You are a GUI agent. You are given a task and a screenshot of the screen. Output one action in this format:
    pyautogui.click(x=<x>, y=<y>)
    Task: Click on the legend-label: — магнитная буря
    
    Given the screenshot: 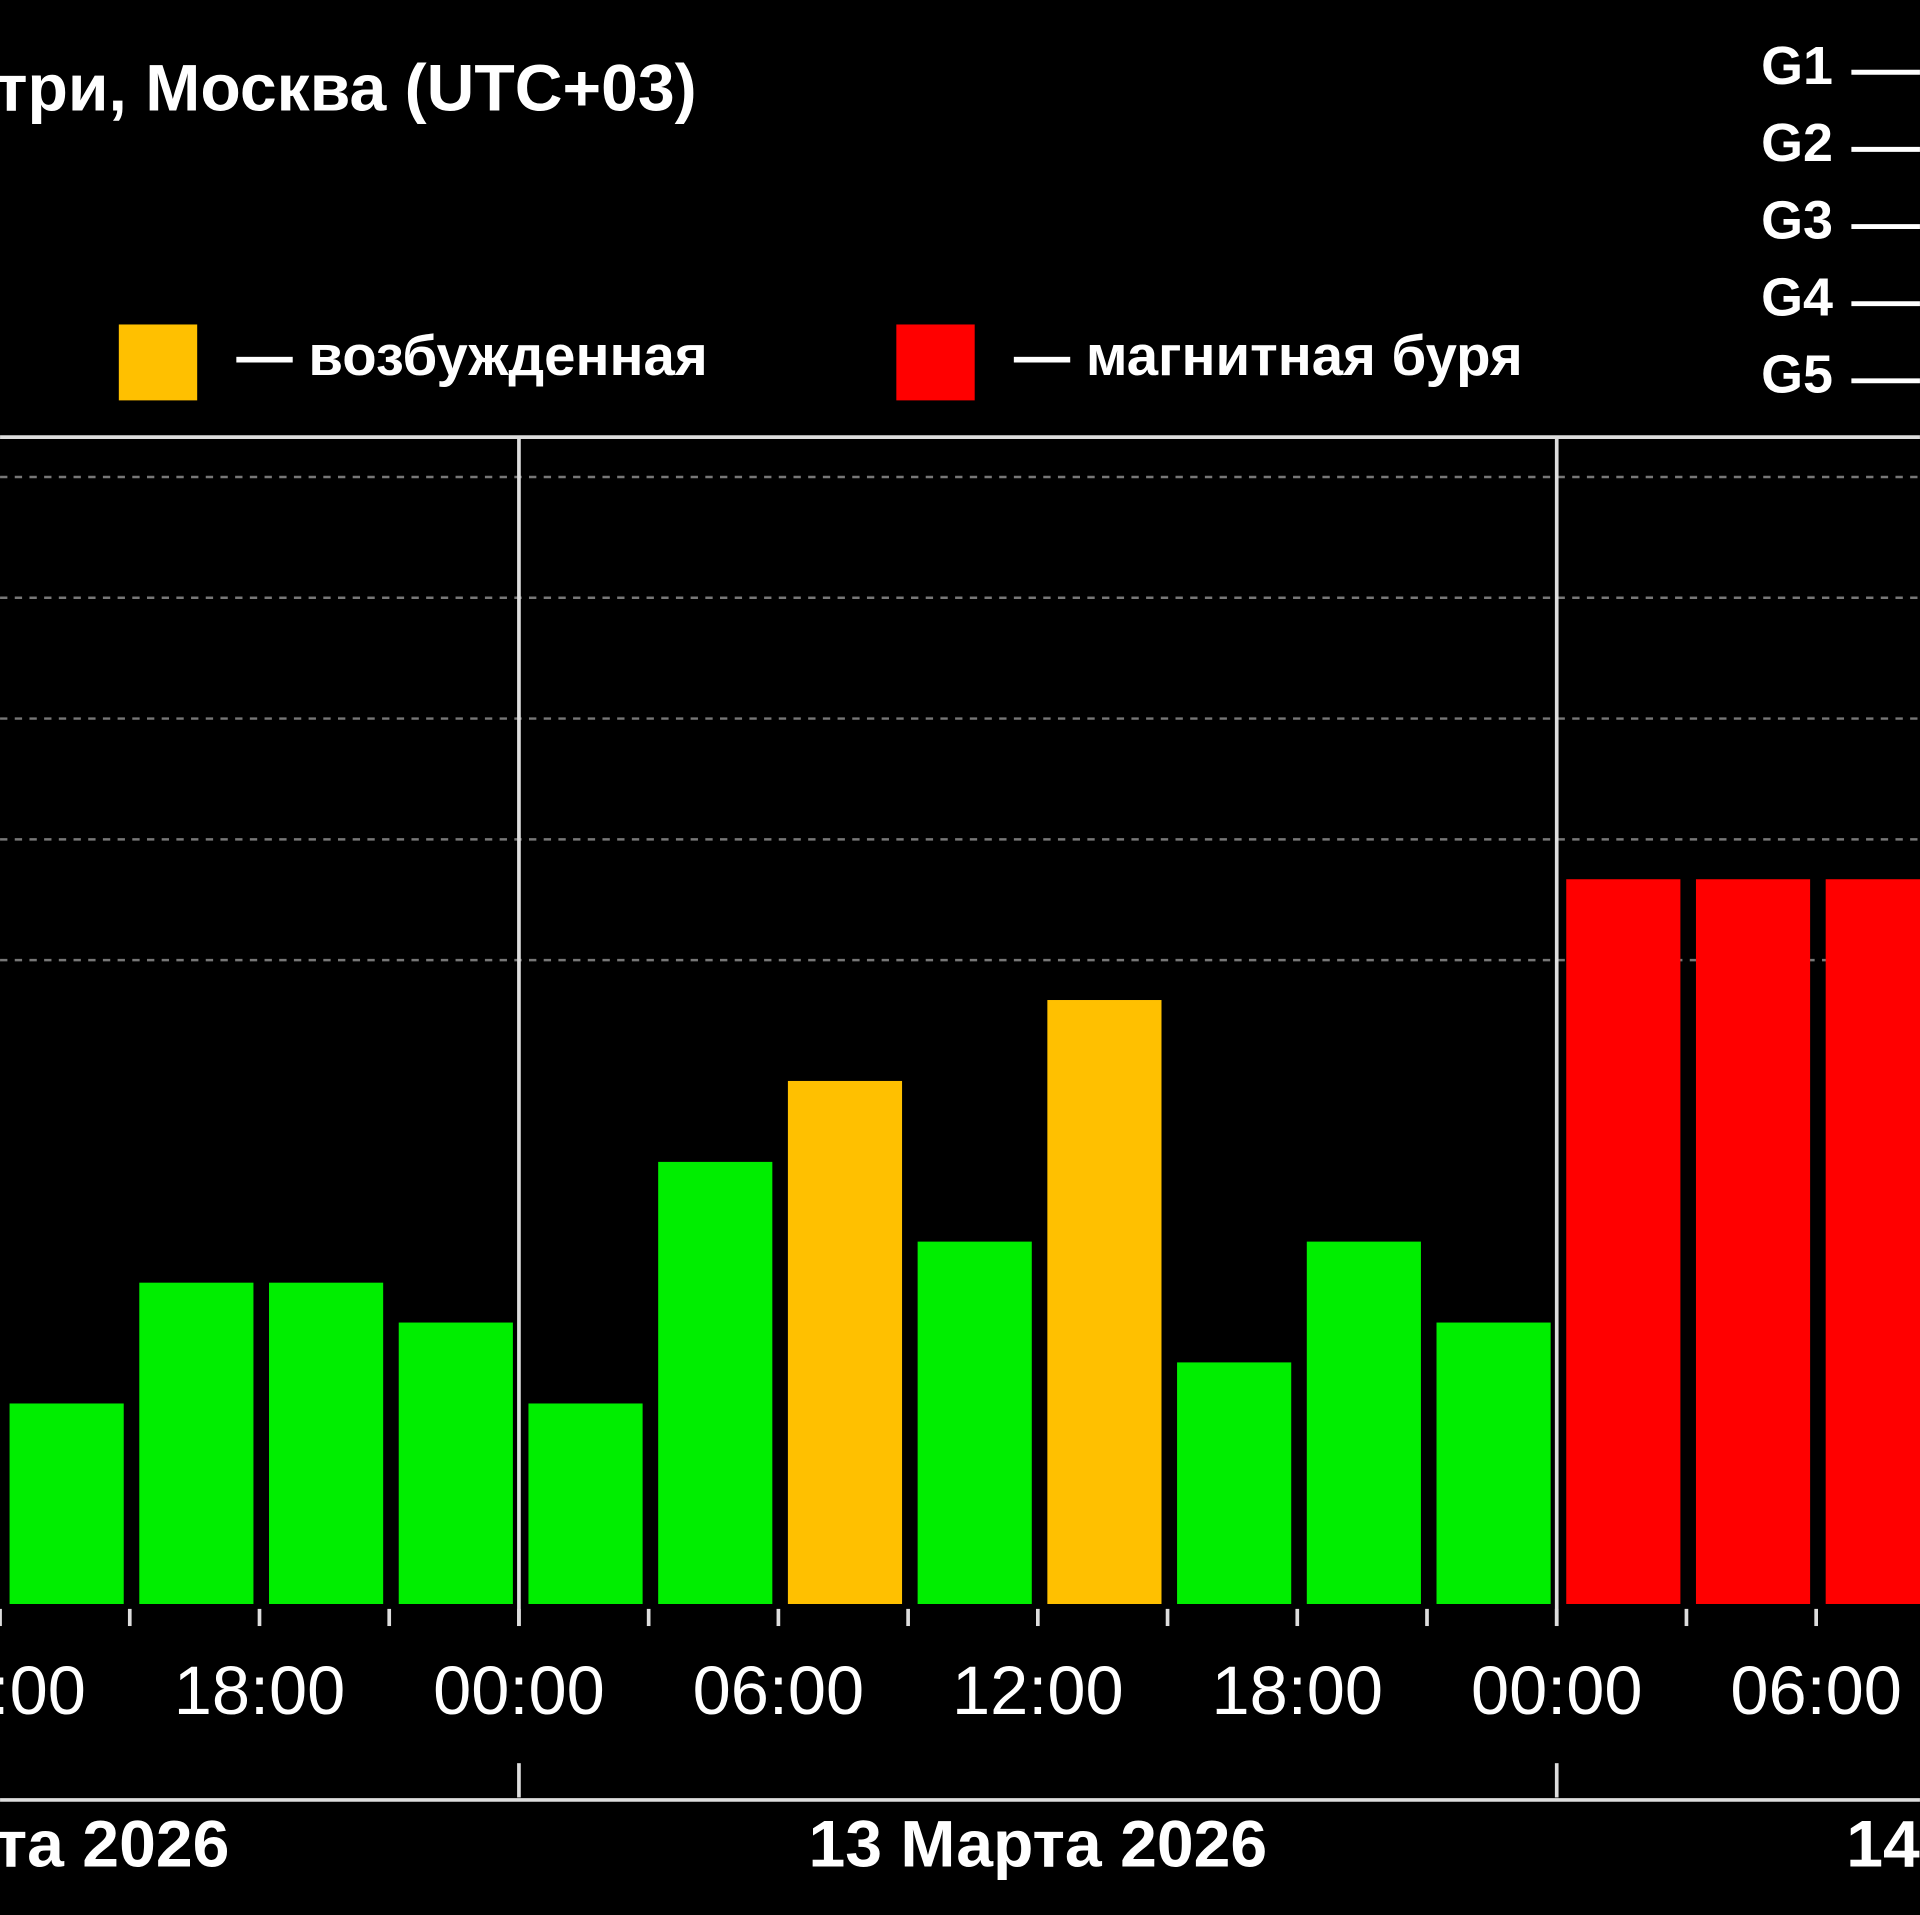 What is the action you would take?
    pyautogui.click(x=1268, y=355)
    